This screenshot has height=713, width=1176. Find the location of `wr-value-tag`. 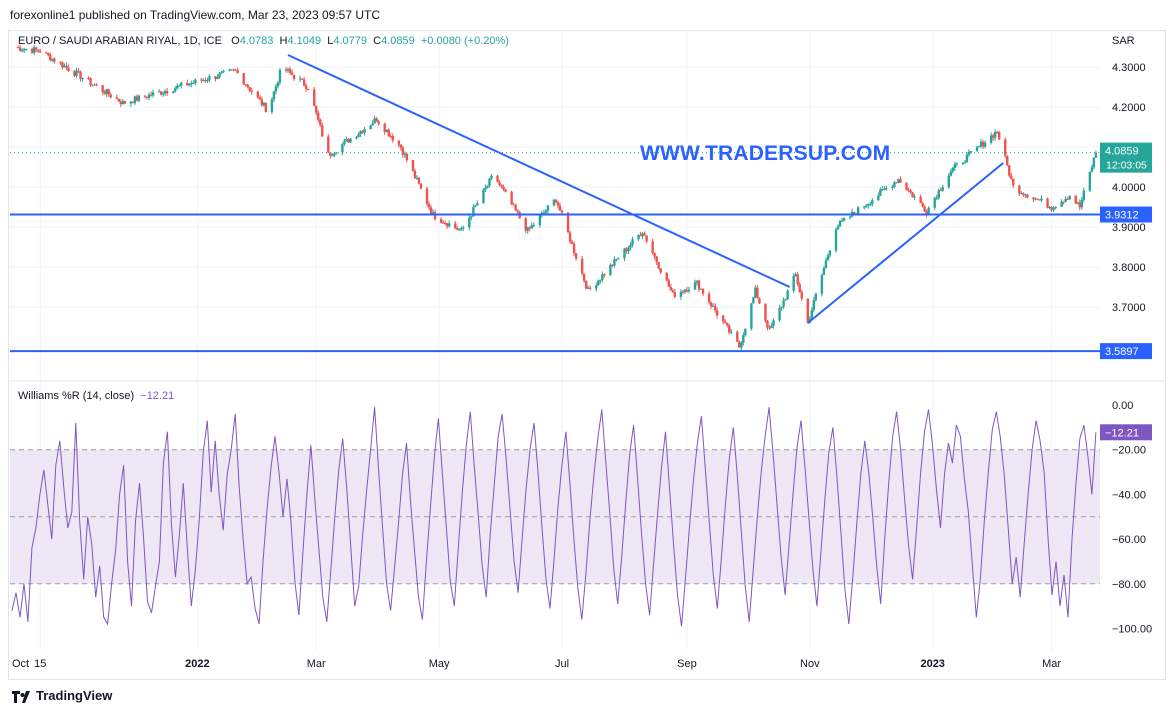

wr-value-tag is located at coordinates (1126, 432).